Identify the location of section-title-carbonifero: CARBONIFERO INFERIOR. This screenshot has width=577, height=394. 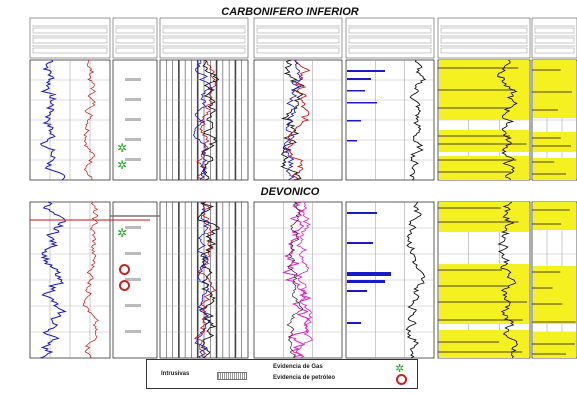
(290, 12).